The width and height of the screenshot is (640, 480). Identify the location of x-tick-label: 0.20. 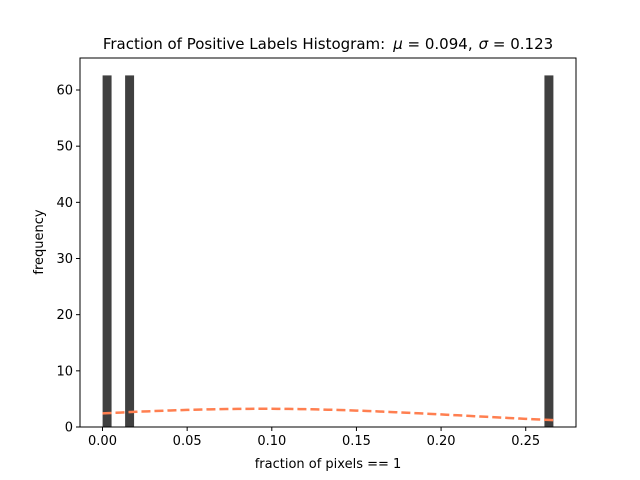
(441, 441).